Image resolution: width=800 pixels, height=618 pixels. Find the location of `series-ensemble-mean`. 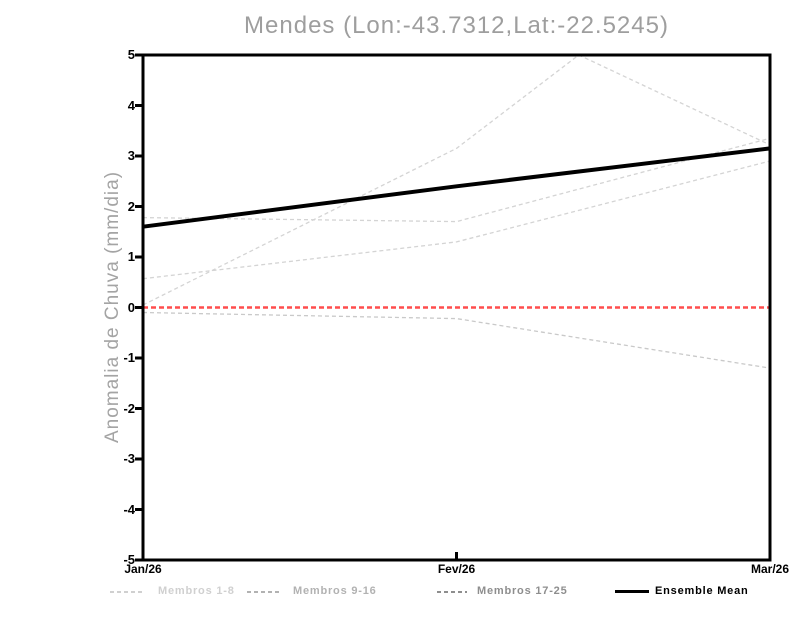

series-ensemble-mean is located at coordinates (456, 187).